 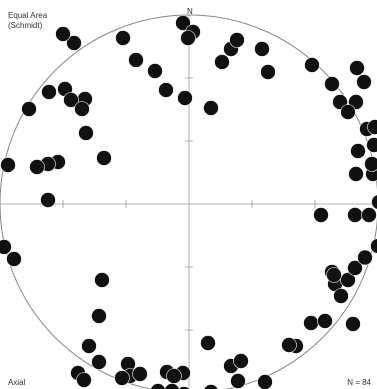 What do you see at coordinates (28, 15) in the screenshot?
I see `projection-title: Equal Area` at bounding box center [28, 15].